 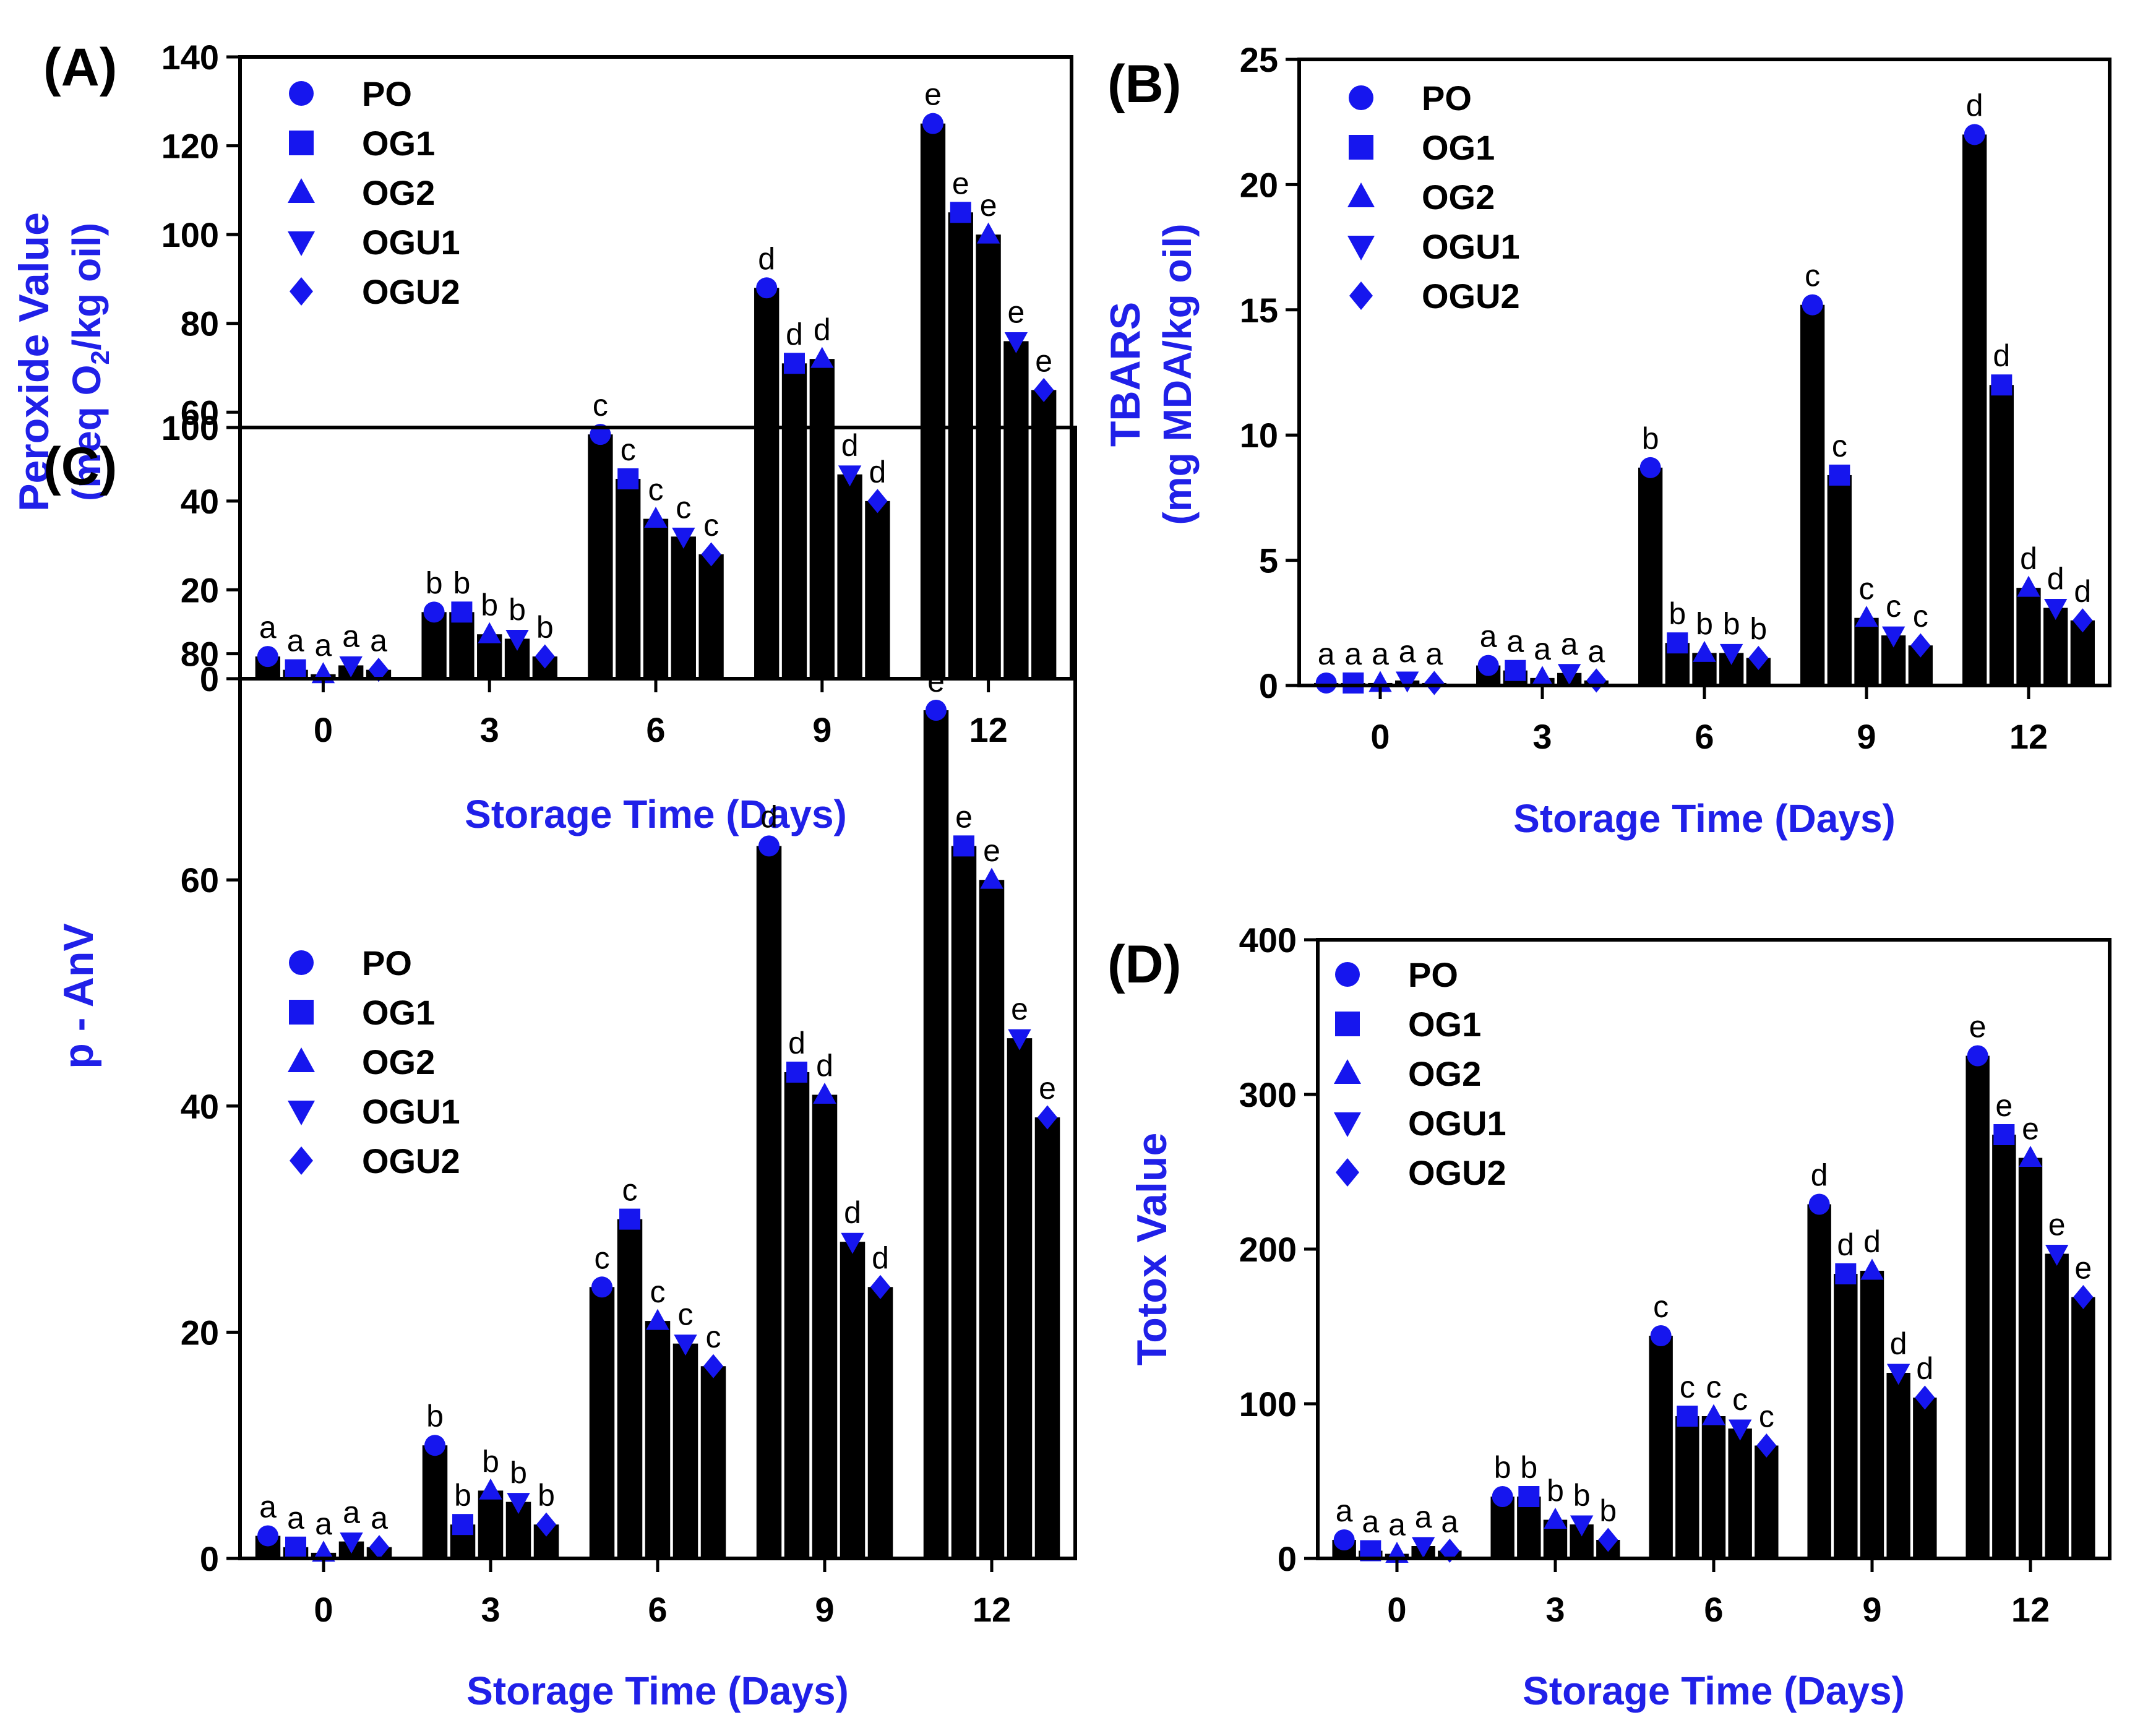 What do you see at coordinates (86, 286) in the screenshot?
I see `y-axis-subtitle-part: /kg oil)` at bounding box center [86, 286].